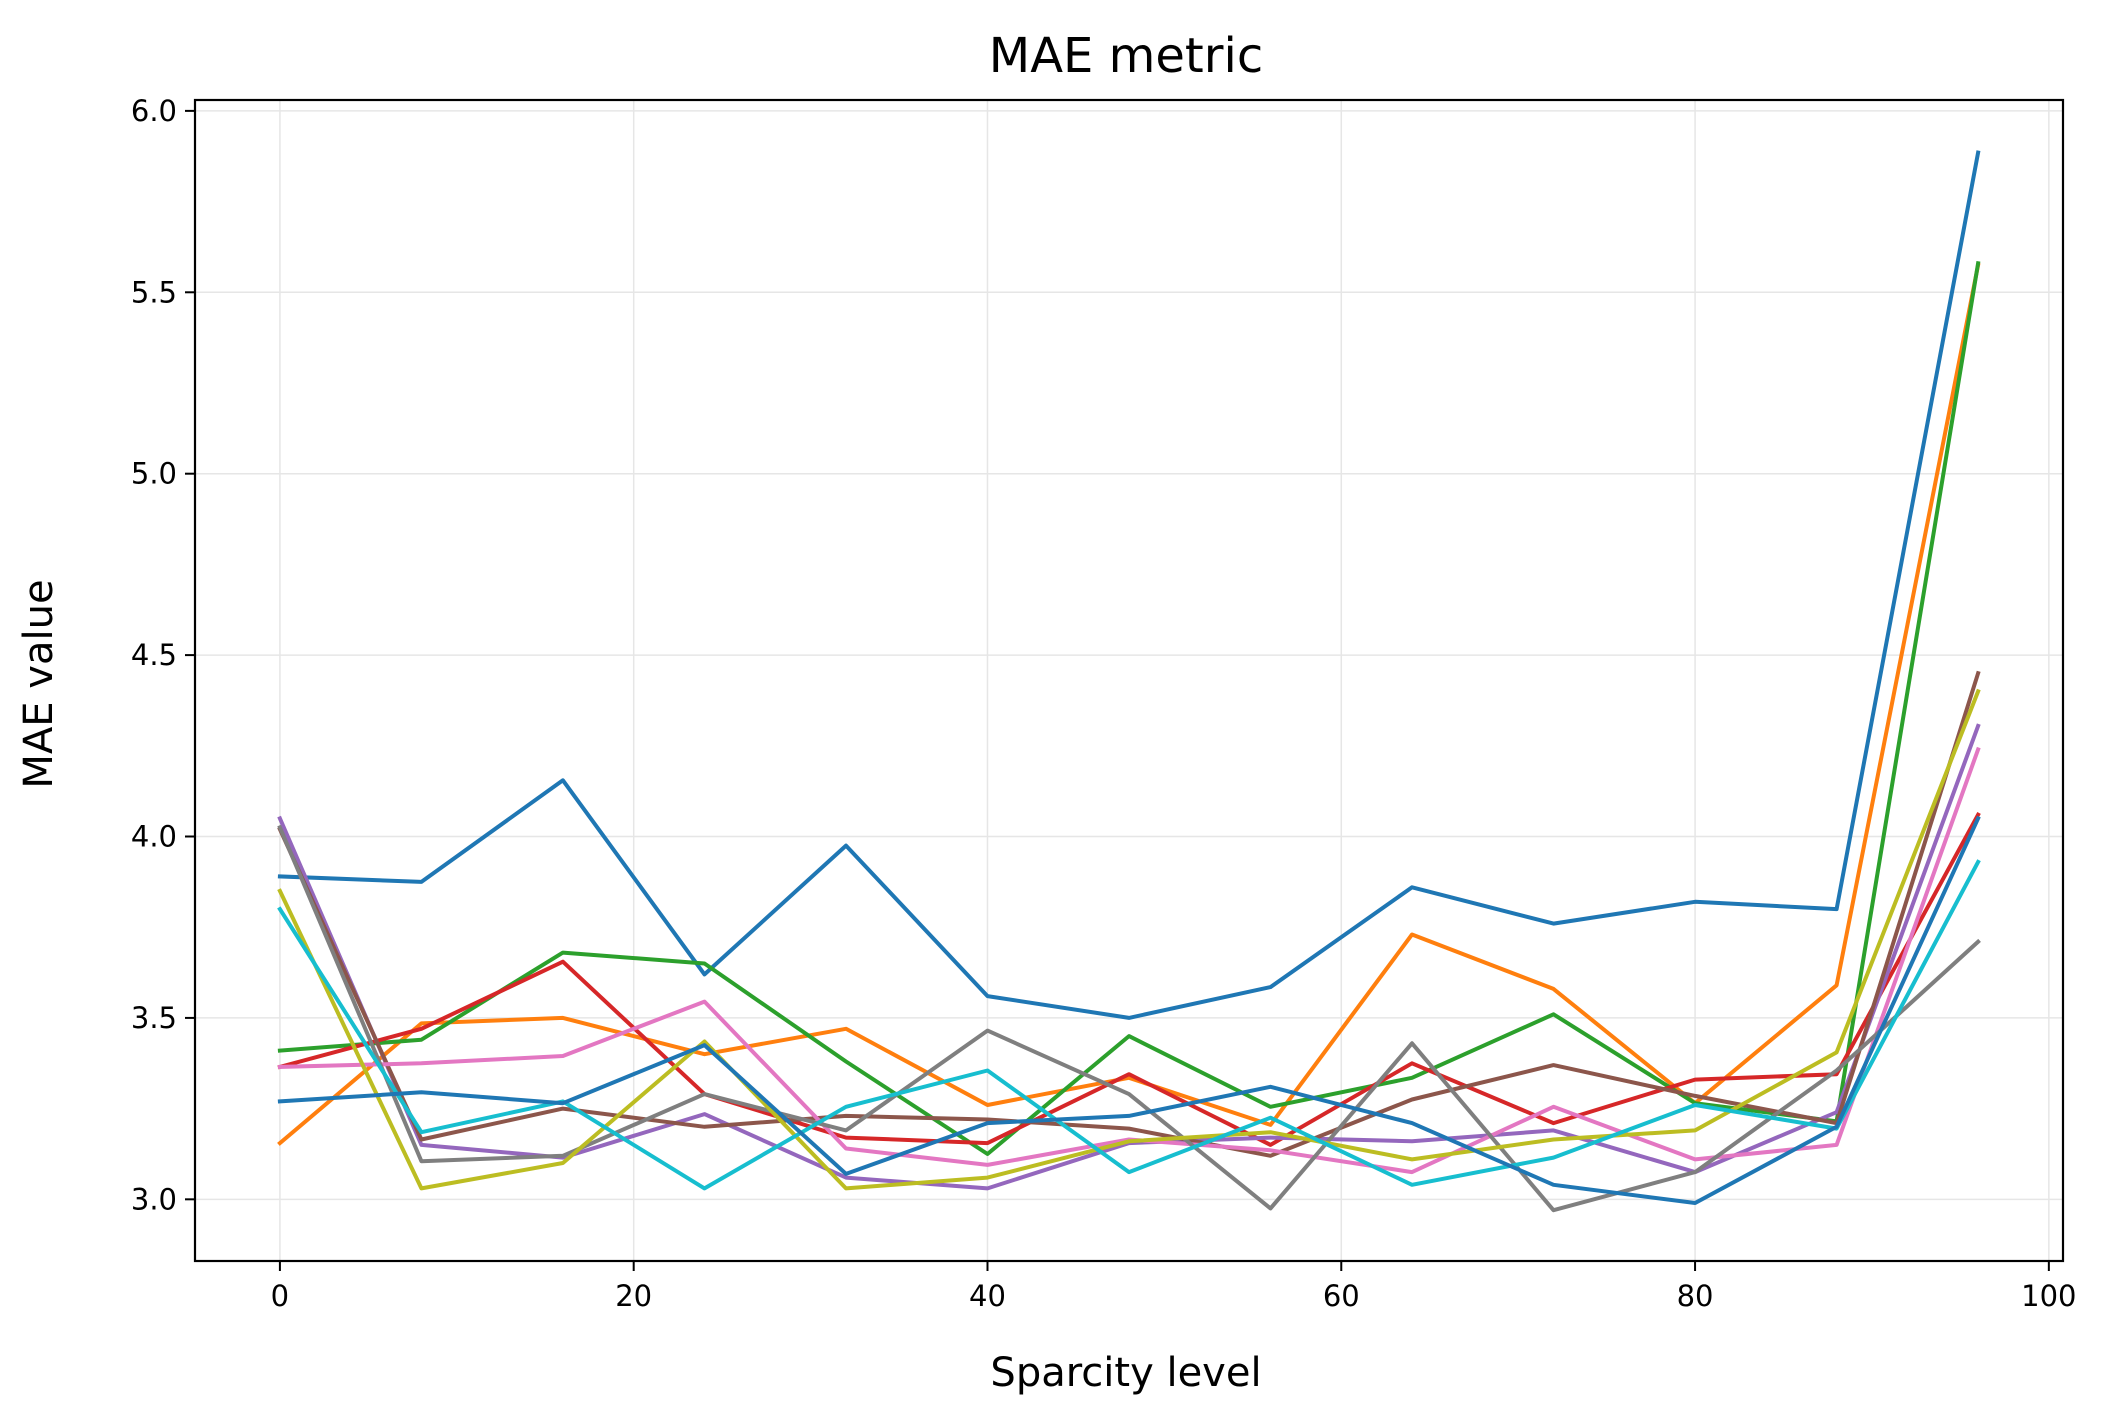  I want to click on y-tick-label: 6.0, so click(154, 111).